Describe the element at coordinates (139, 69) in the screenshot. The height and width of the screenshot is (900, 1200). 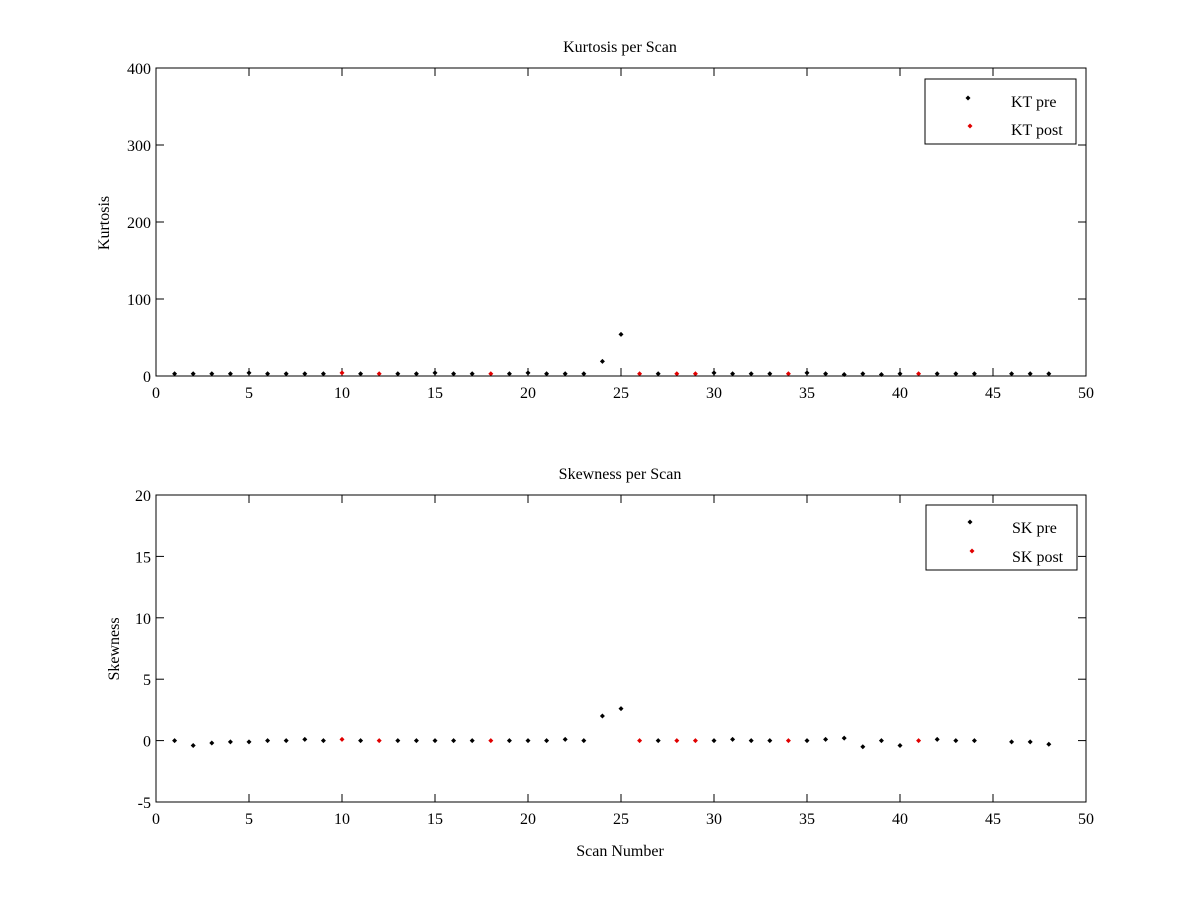
I see `kurtosis-ytick-label: 400` at that location.